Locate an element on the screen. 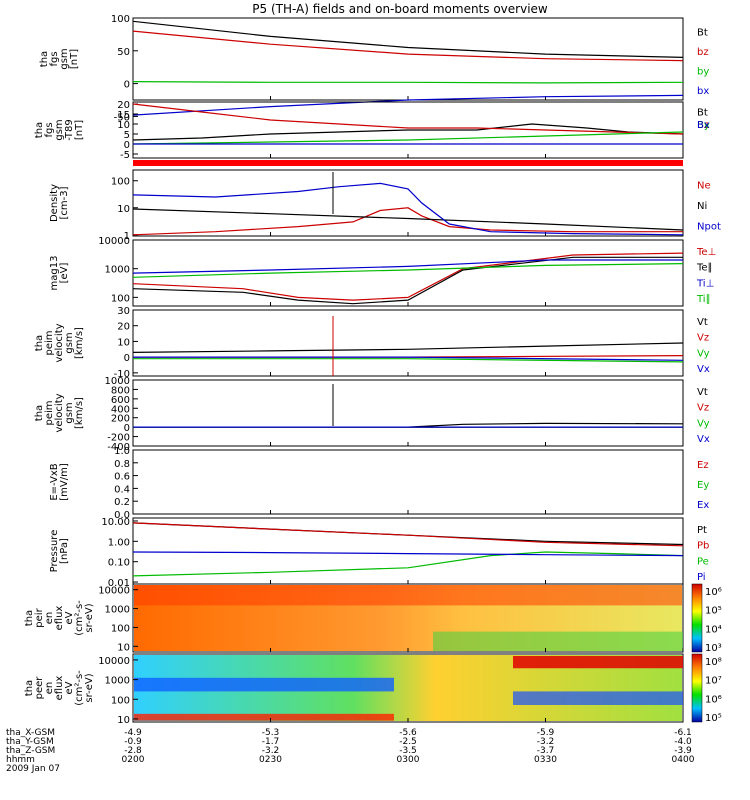 The width and height of the screenshot is (750, 800). series-line-Bz is located at coordinates (408, 119).